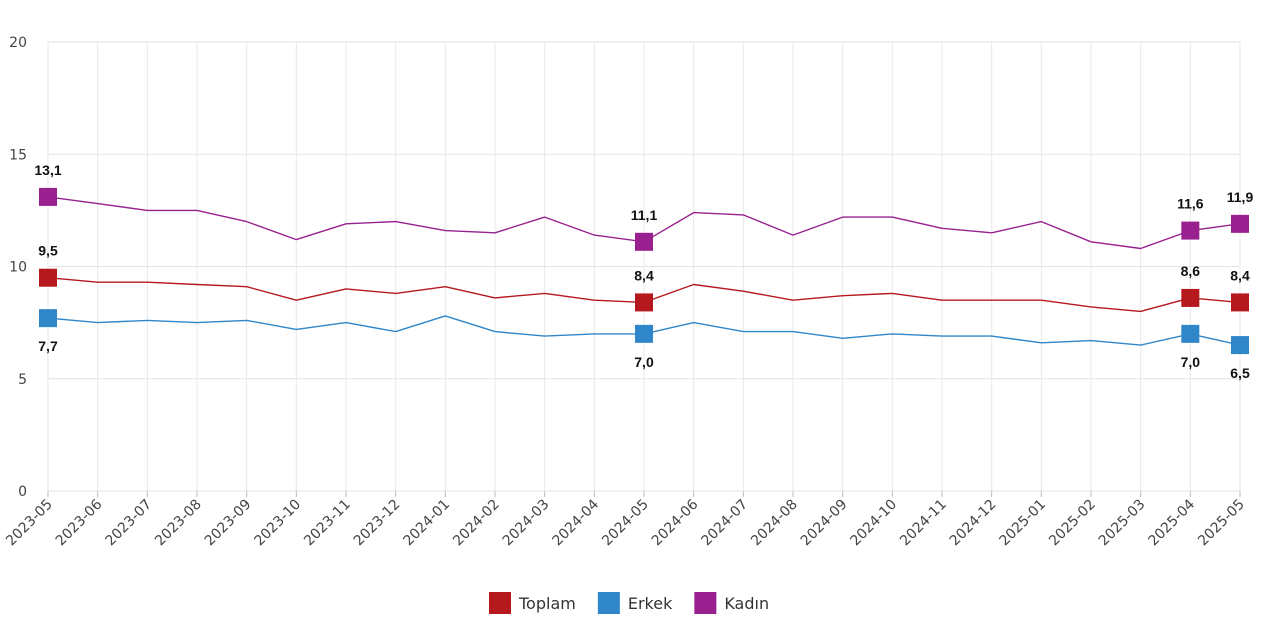 This screenshot has width=1280, height=624. I want to click on x-tick-label: 2025-01, so click(1022, 523).